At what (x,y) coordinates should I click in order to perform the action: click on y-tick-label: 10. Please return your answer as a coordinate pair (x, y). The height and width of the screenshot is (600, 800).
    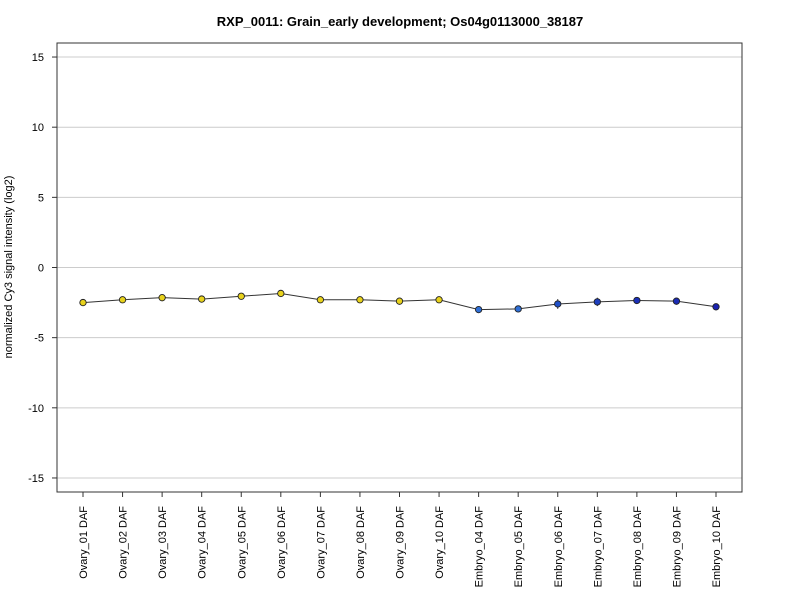
    Looking at the image, I should click on (38, 128).